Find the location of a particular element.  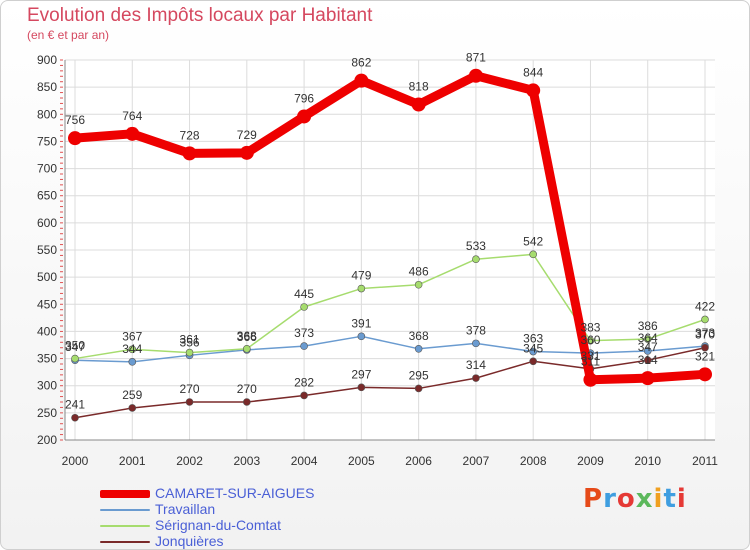

data-label: 533 is located at coordinates (476, 246).